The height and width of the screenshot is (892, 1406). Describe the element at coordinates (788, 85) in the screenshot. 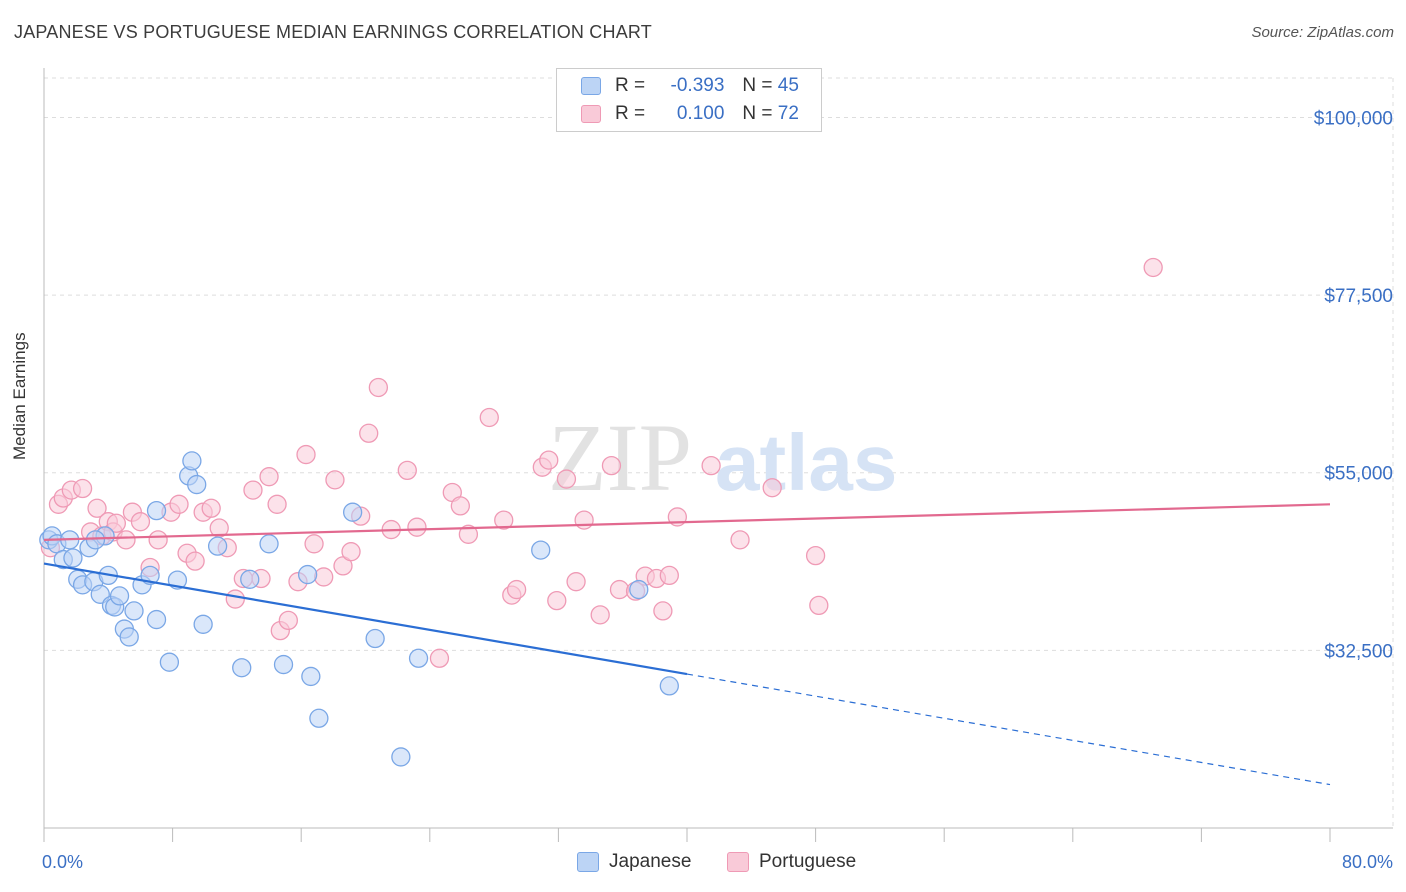

I see `japanese-n-value: 45` at that location.